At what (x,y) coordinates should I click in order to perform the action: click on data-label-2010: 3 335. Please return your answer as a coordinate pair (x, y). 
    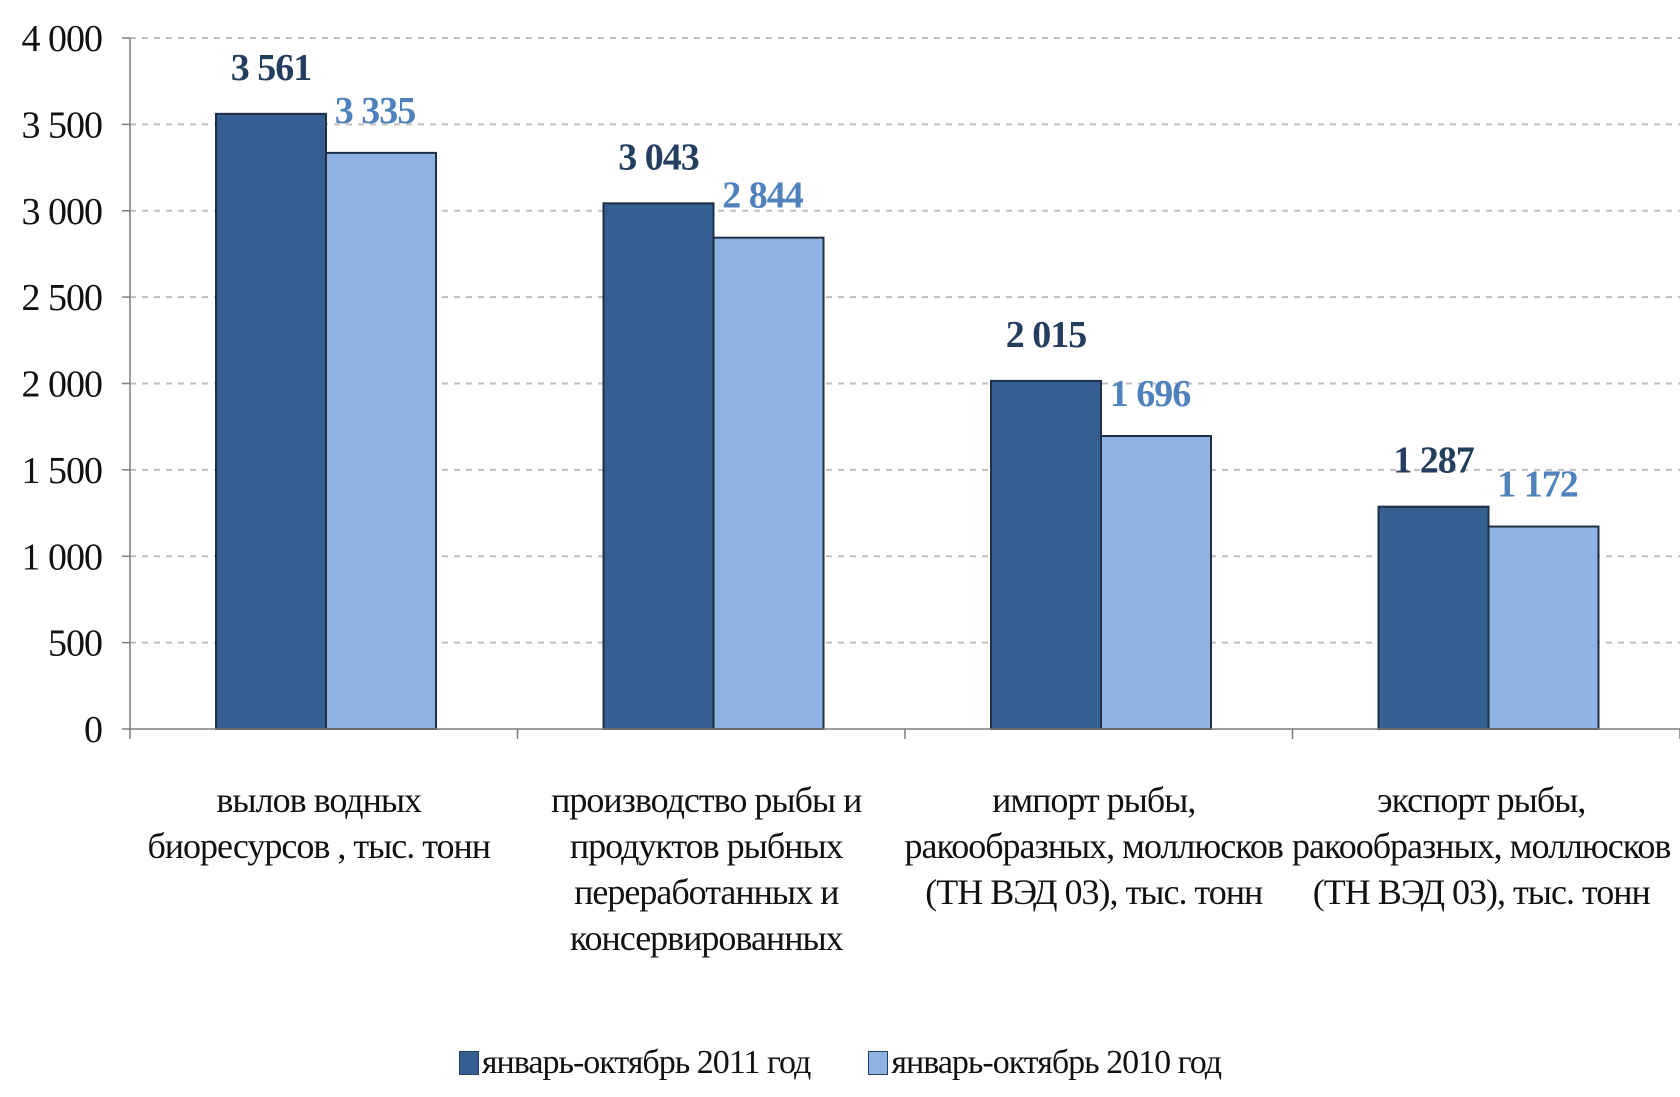
    Looking at the image, I should click on (375, 111).